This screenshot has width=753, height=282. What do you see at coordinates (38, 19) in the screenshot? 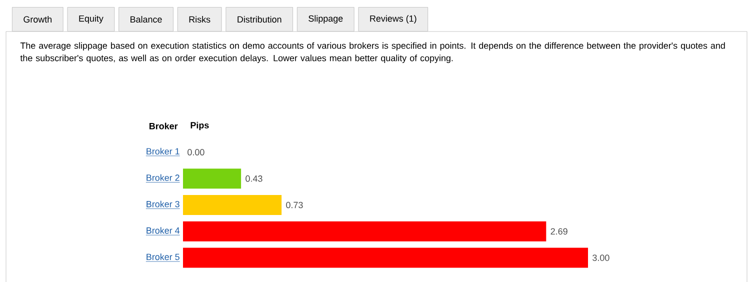
I see `text: Growth` at bounding box center [38, 19].